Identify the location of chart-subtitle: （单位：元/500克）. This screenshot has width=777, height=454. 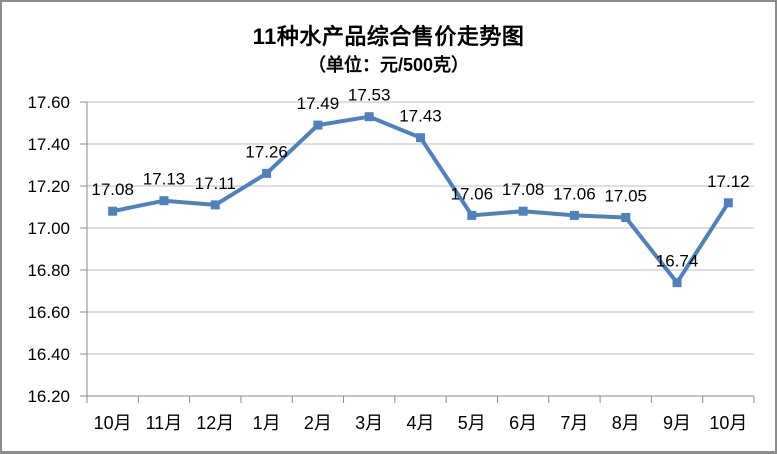
(388, 65).